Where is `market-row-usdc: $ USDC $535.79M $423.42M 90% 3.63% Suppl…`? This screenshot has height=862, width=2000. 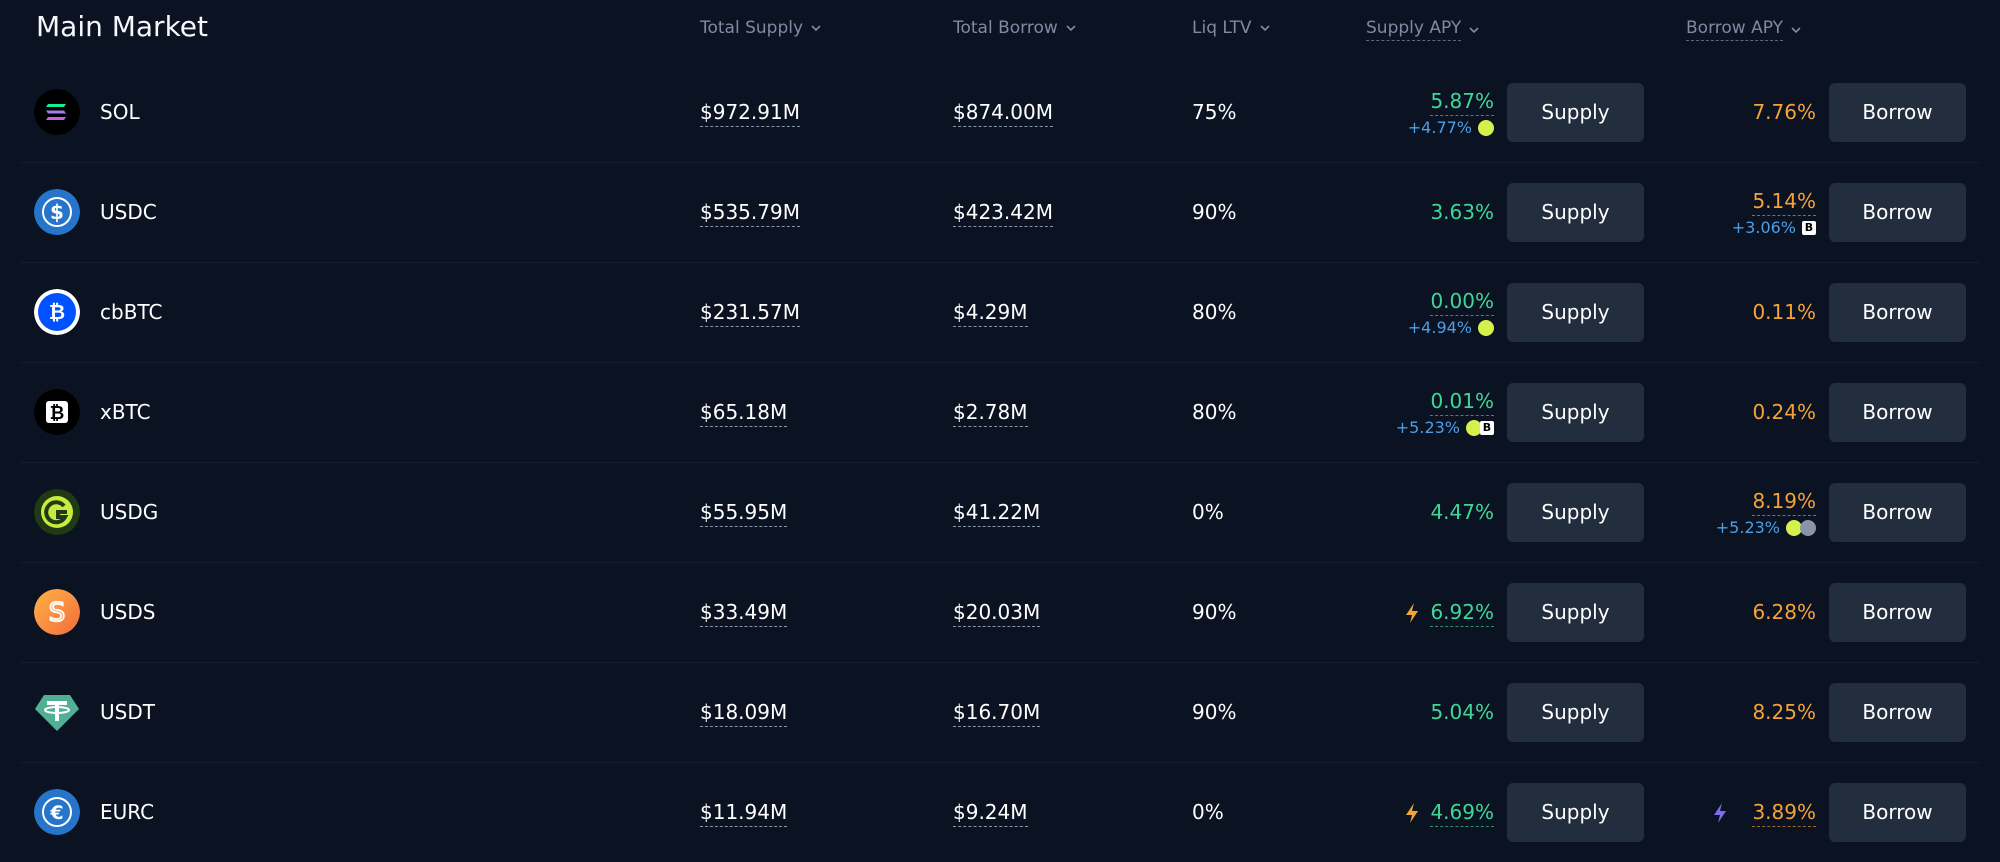
market-row-usdc: $ USDC $535.79M $423.42M 90% 3.63% Suppl… is located at coordinates (1000, 213).